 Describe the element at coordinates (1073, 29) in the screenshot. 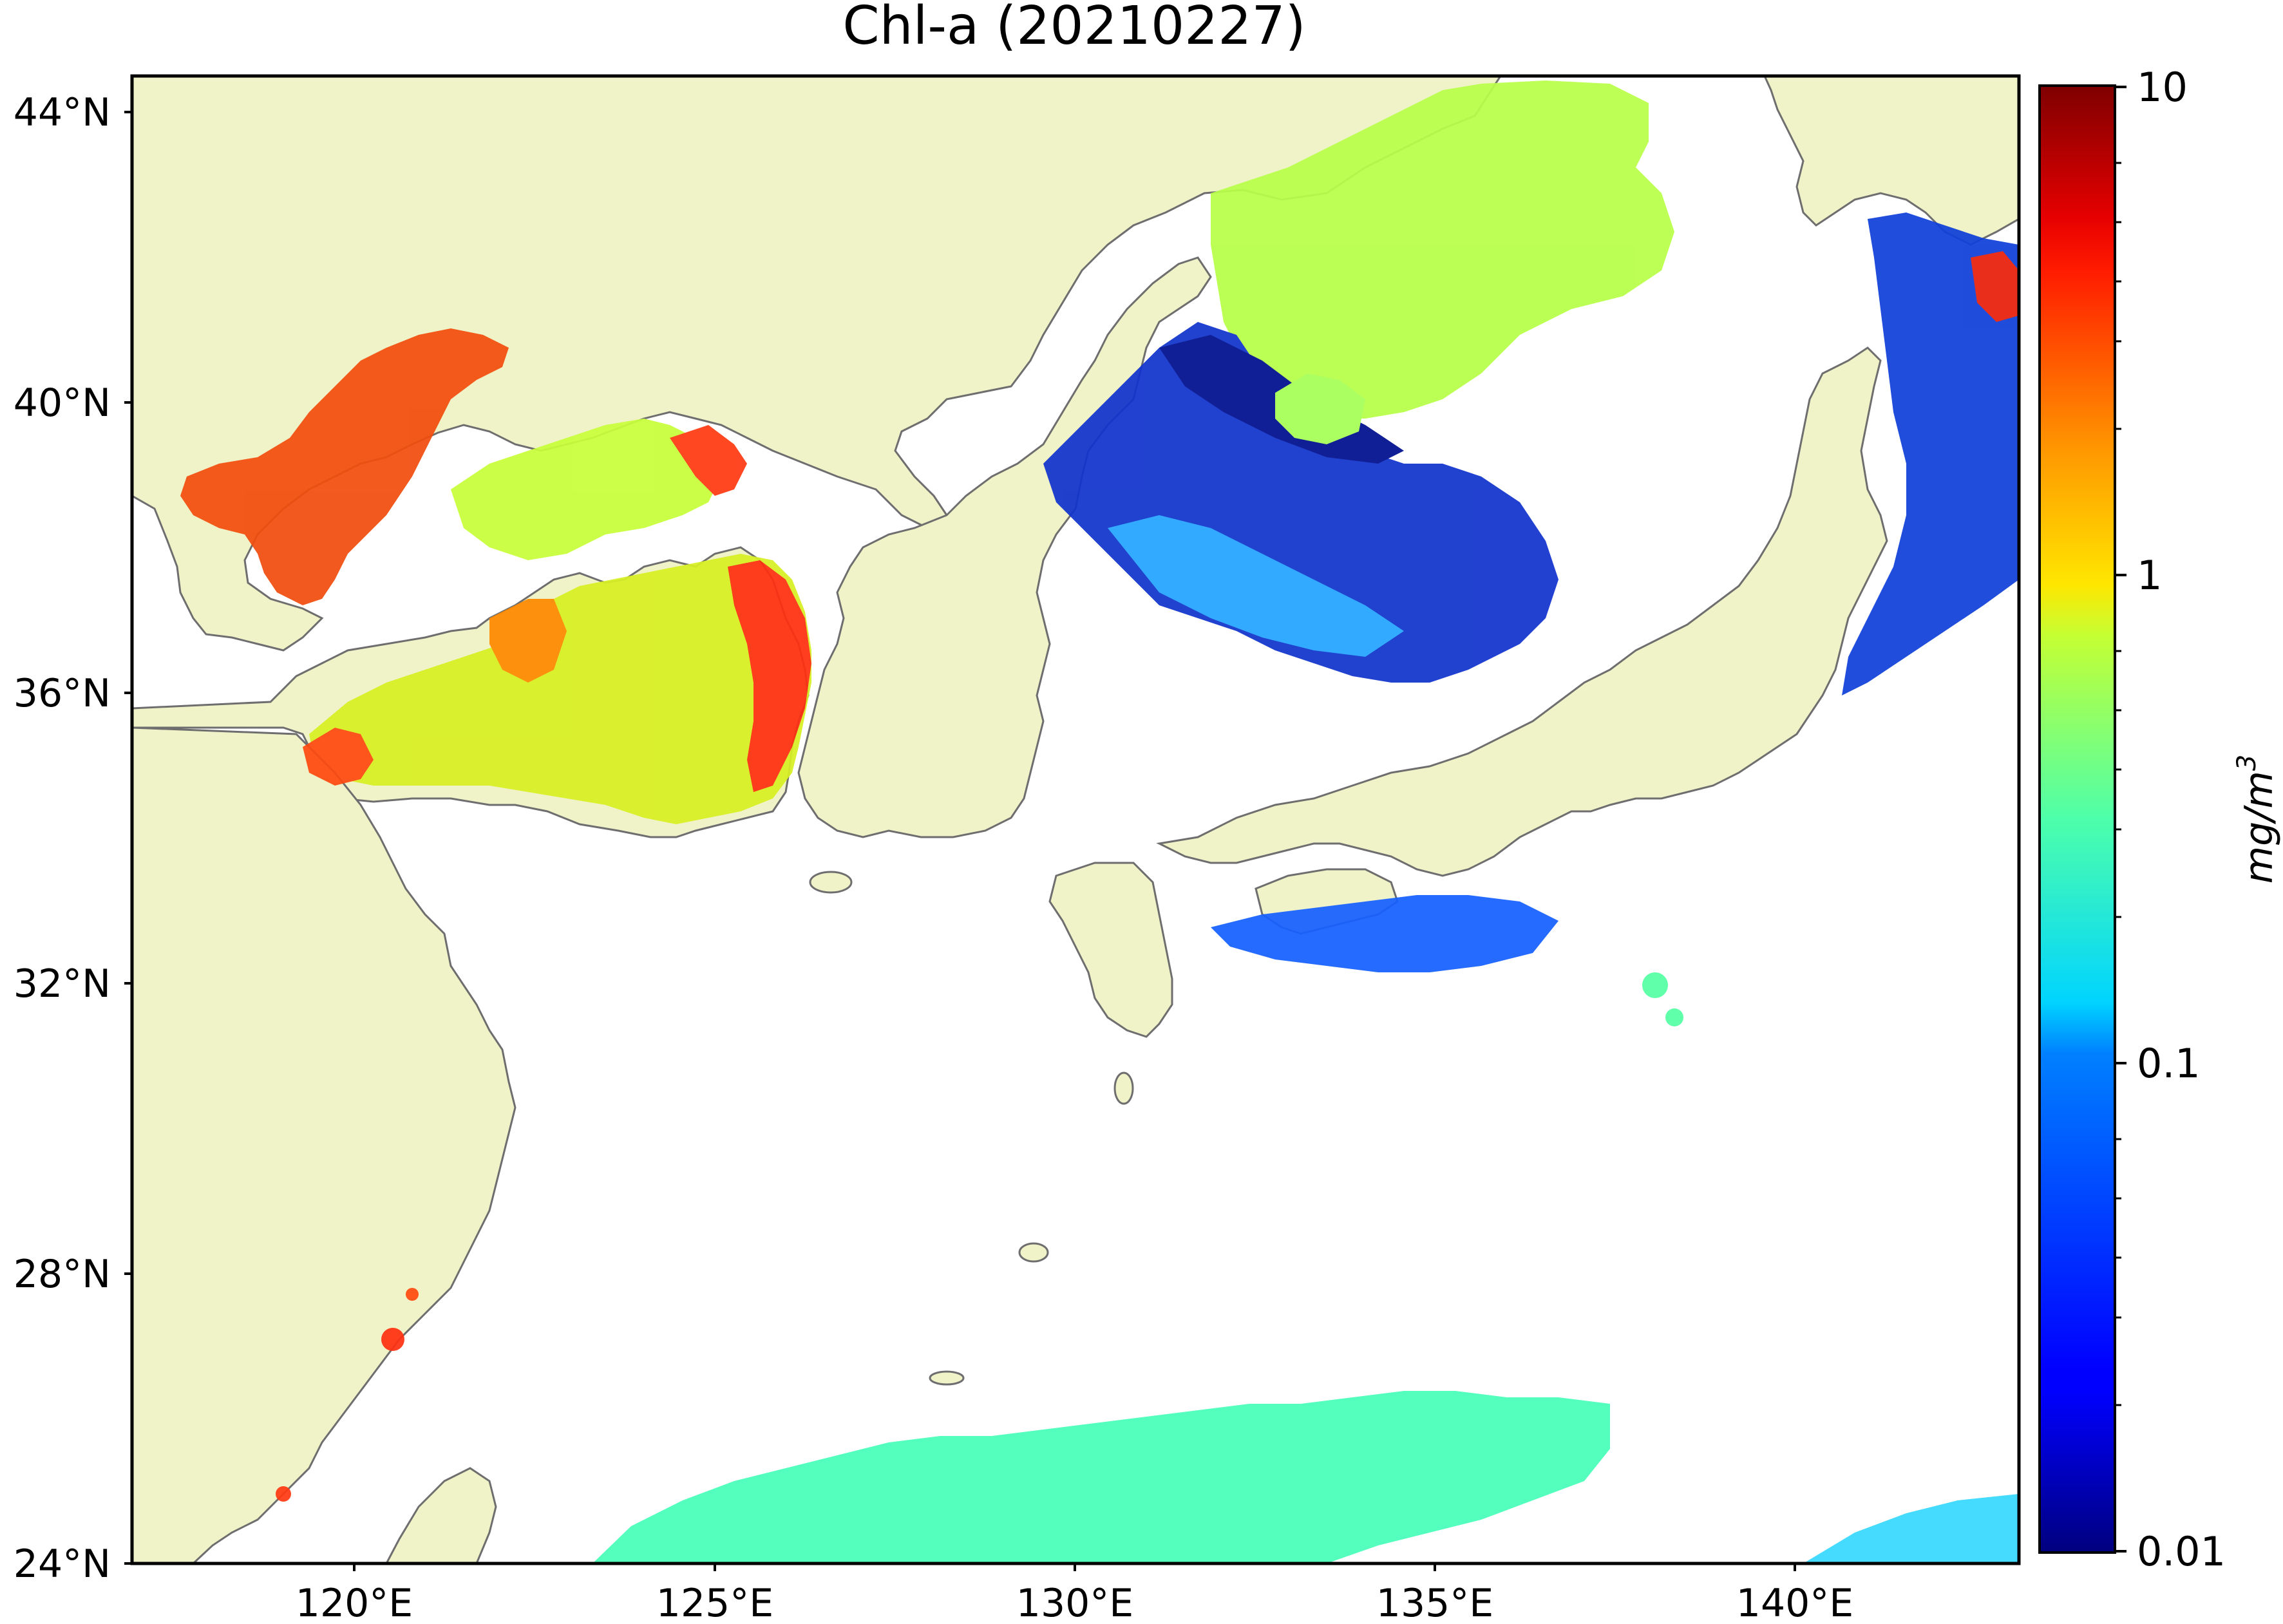

I see `map-title: Chl-a (20210227)` at that location.